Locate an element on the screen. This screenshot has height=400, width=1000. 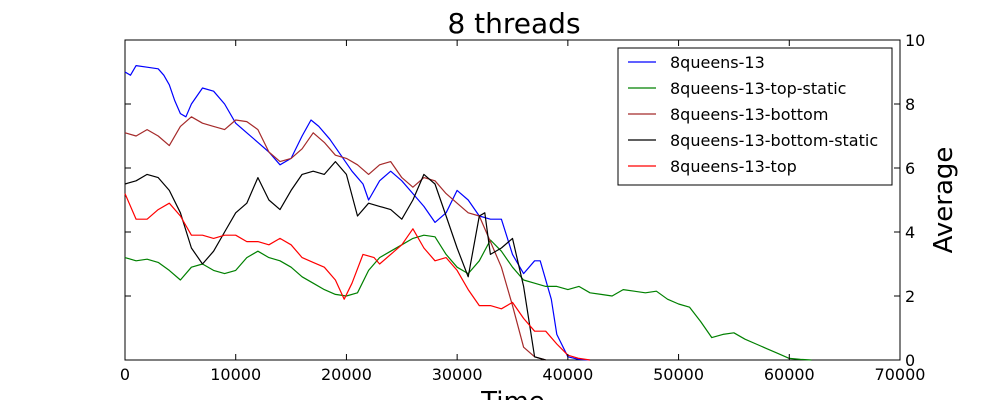
x-tick-label: 60000 is located at coordinates (789, 374).